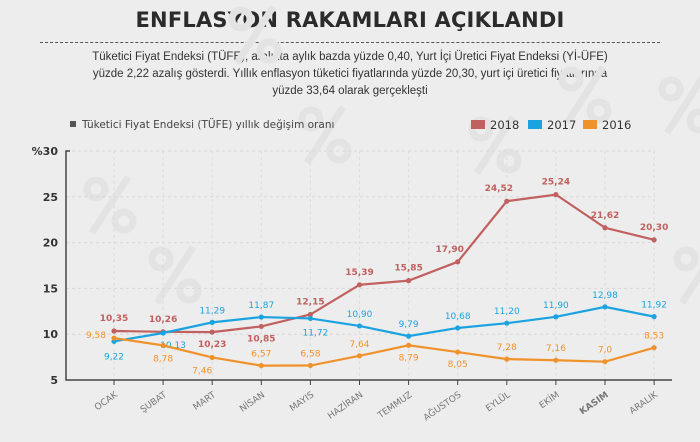 This screenshot has height=442, width=700. Describe the element at coordinates (163, 320) in the screenshot. I see `data-label-2018: 10,26` at that location.